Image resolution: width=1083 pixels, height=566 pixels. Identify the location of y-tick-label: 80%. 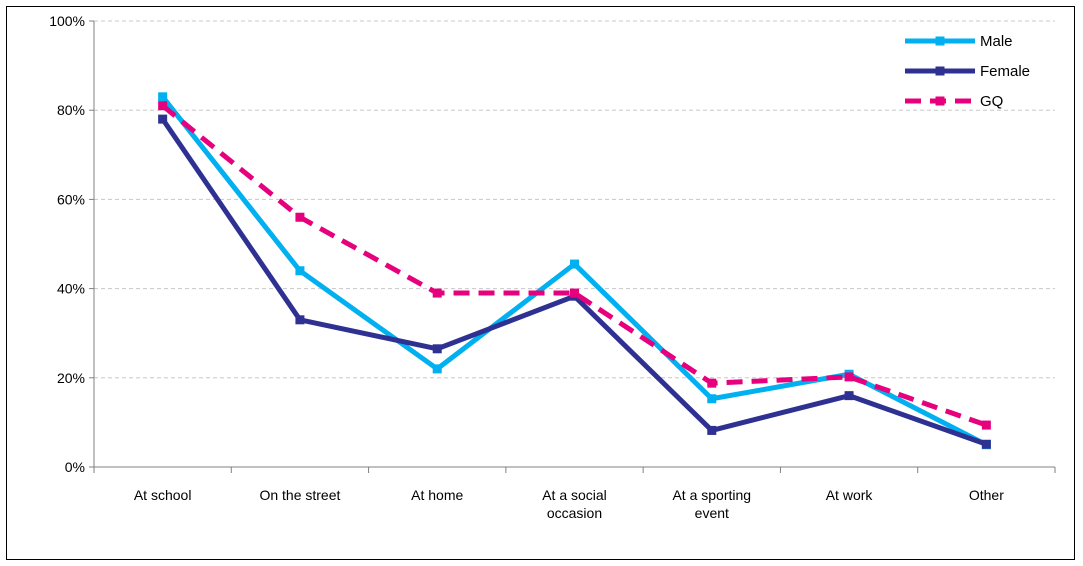
(71, 110).